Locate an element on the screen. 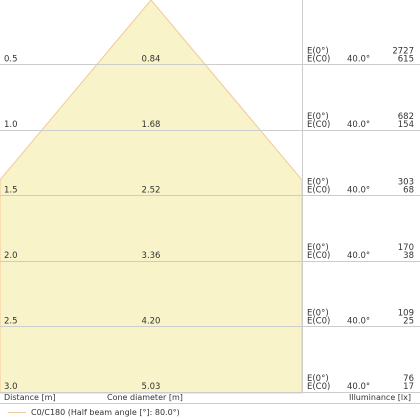 Image resolution: width=420 pixels, height=420 pixels. cone-diameter-label: 3.36 is located at coordinates (151, 256).